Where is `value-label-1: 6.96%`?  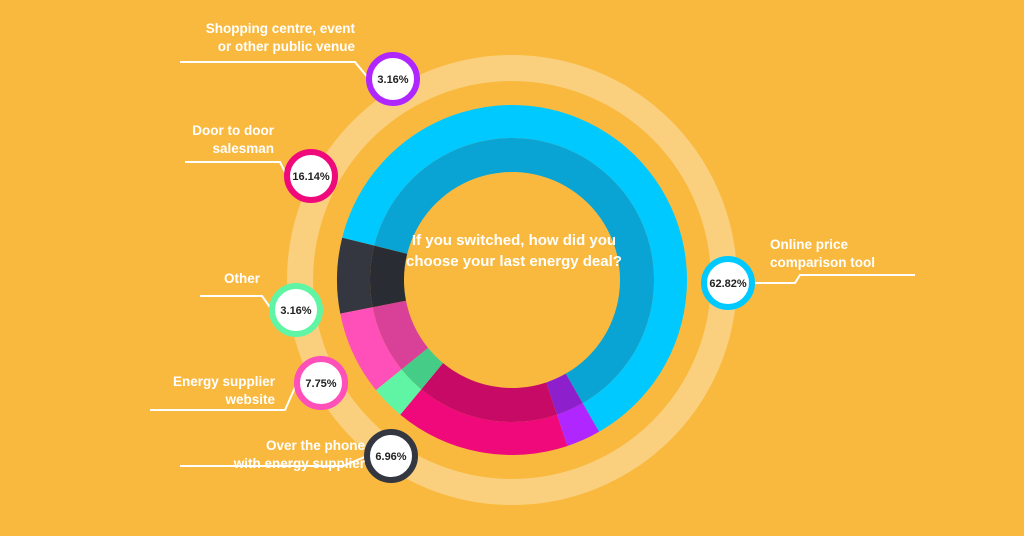 value-label-1: 6.96% is located at coordinates (390, 457).